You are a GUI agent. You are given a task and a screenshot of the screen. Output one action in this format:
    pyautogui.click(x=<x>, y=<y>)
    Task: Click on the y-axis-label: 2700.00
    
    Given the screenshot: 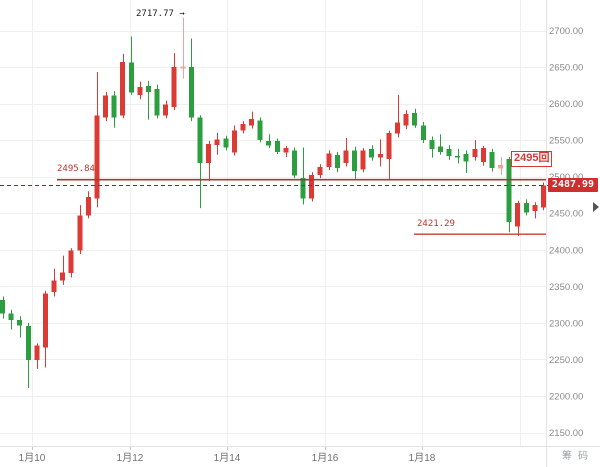 What is the action you would take?
    pyautogui.click(x=566, y=31)
    